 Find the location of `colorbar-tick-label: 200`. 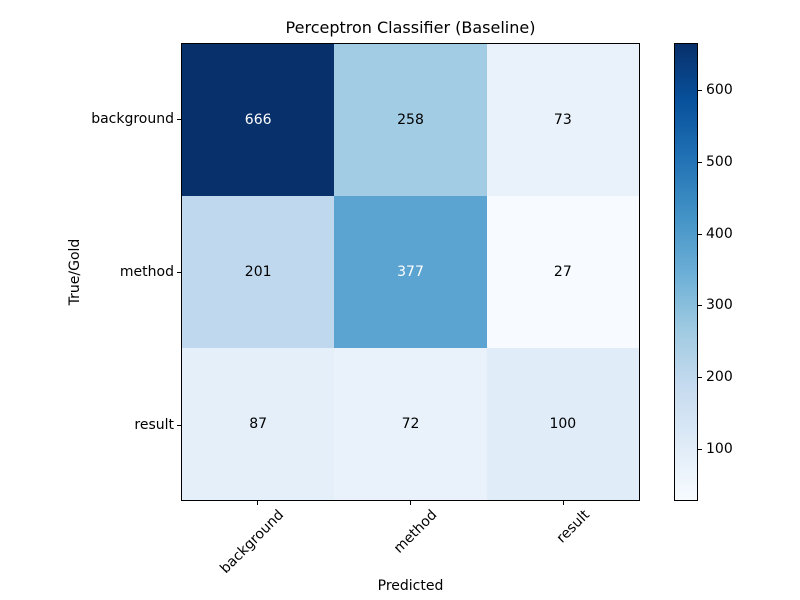

colorbar-tick-label: 200 is located at coordinates (719, 377).